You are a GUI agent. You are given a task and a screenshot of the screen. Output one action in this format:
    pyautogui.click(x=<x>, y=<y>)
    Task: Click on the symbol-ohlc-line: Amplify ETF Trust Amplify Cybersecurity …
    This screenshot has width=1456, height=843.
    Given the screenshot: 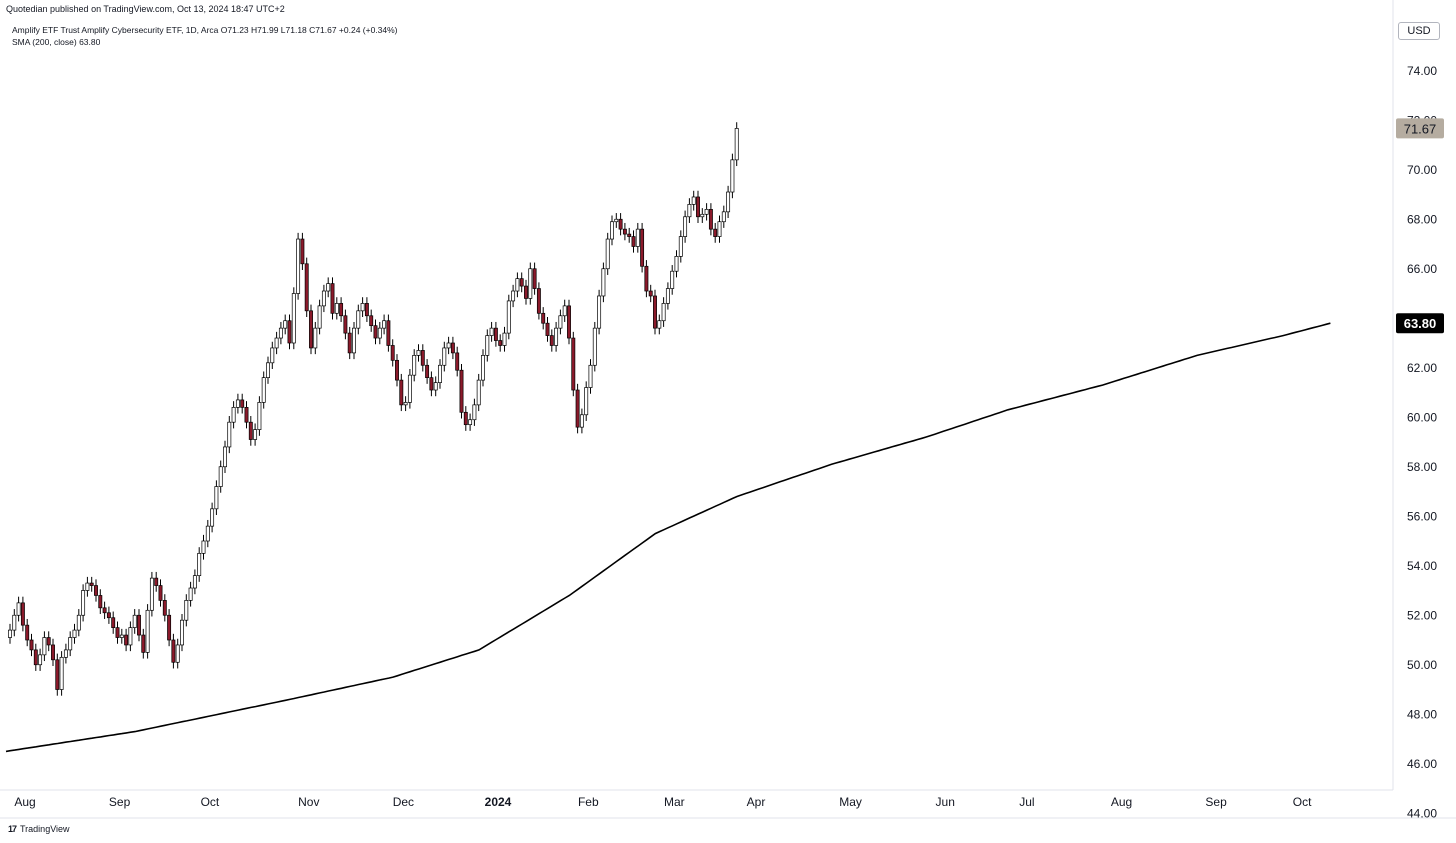 What is the action you would take?
    pyautogui.click(x=205, y=30)
    